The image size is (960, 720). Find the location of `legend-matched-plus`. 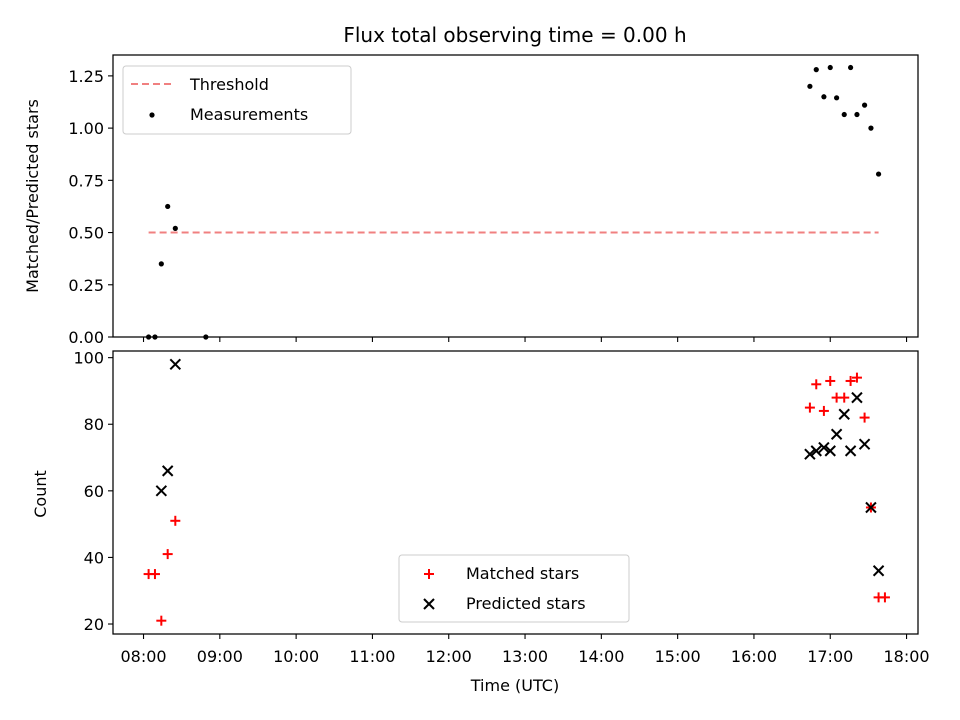

legend-matched-plus is located at coordinates (429, 574).